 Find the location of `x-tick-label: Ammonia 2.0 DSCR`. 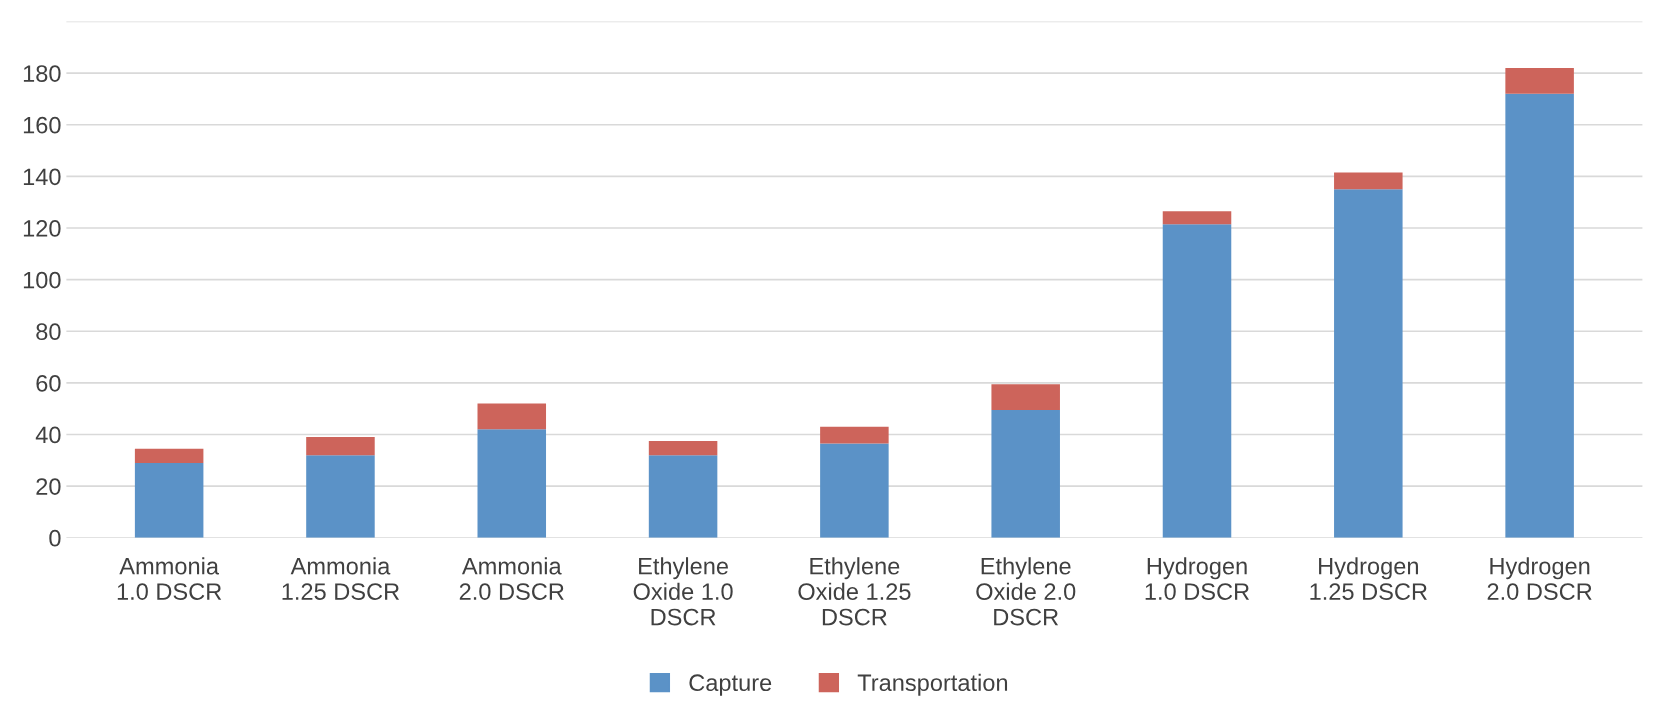

x-tick-label: Ammonia 2.0 DSCR is located at coordinates (511, 578).